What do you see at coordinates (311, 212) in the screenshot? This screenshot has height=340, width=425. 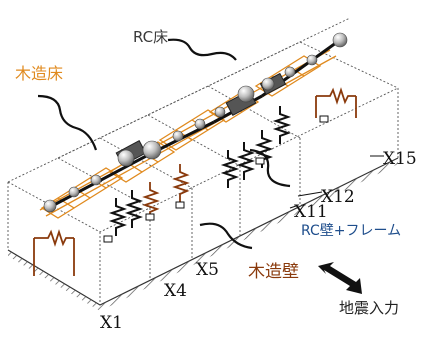 I see `grid-label-x11: X11` at bounding box center [311, 212].